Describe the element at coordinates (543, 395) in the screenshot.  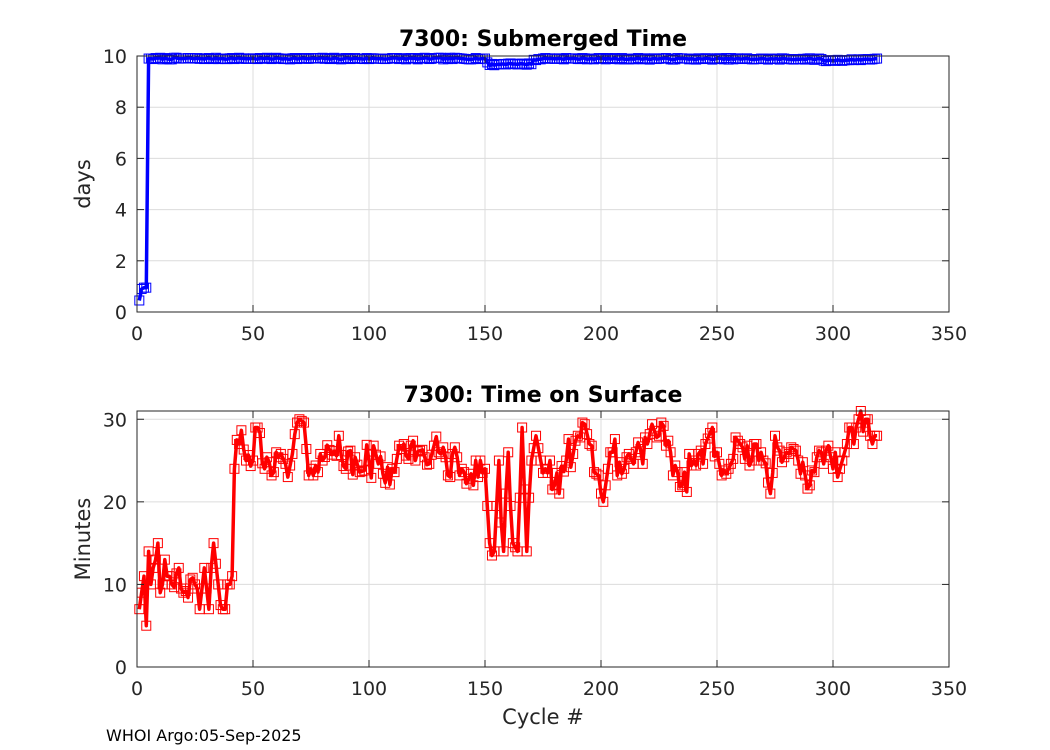
I see `chart-title: 7300: Time on Surface` at that location.